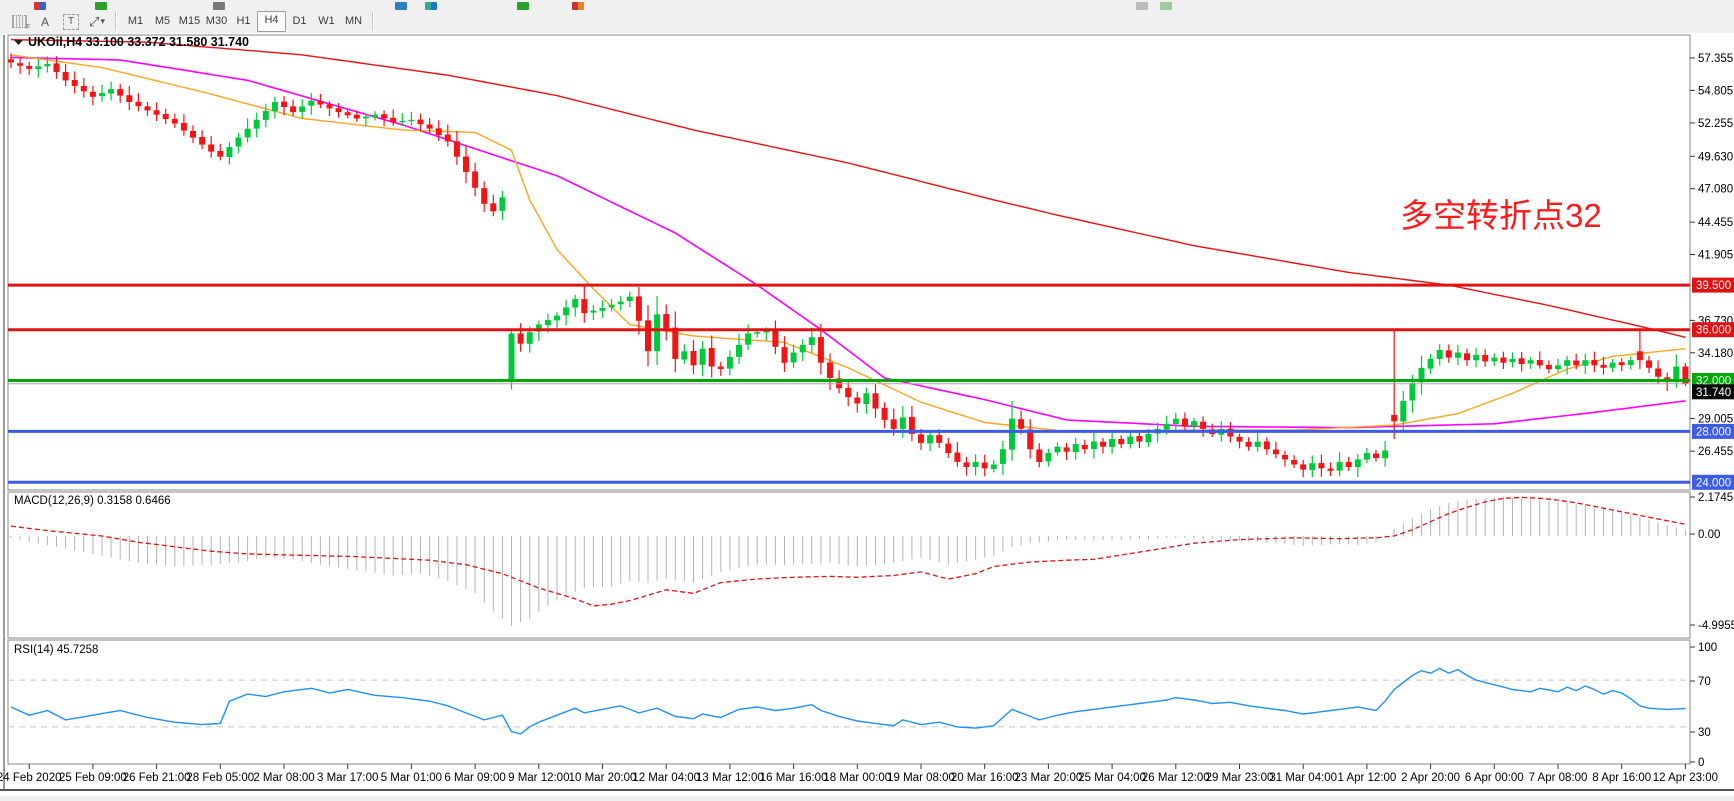 This screenshot has height=801, width=1734. Describe the element at coordinates (474, 778) in the screenshot. I see `x-axis-label: 6 Mar 09:00` at that location.